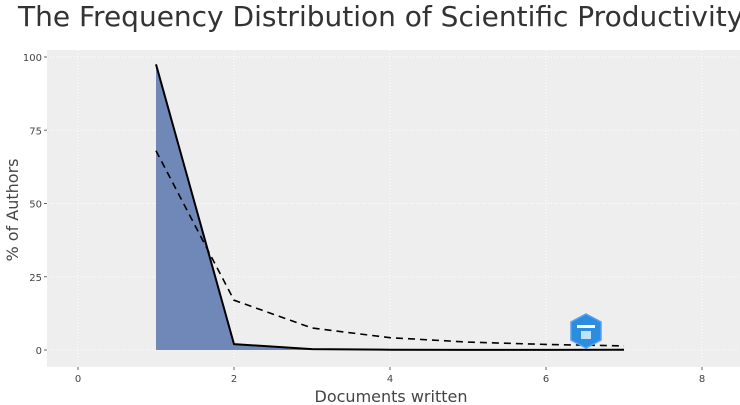 The image size is (740, 405). Describe the element at coordinates (546, 379) in the screenshot. I see `x-tick-label: 6` at that location.